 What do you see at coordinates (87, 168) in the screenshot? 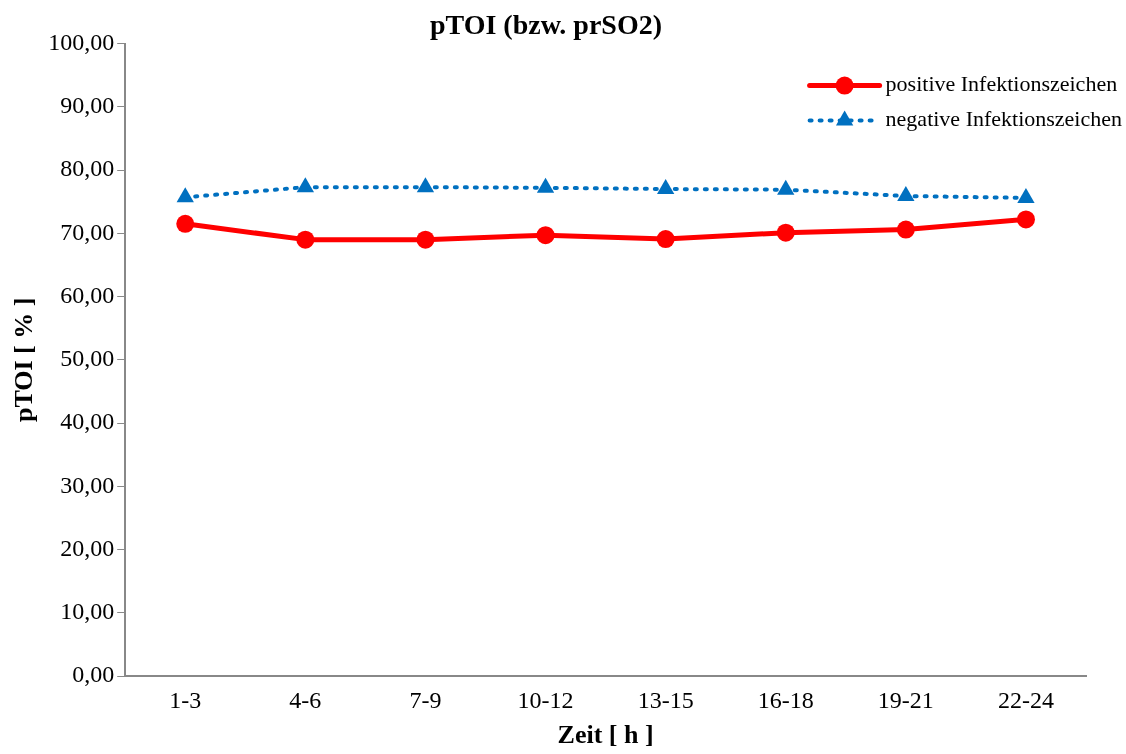
I see `y-tick-label: 80,00` at bounding box center [87, 168].